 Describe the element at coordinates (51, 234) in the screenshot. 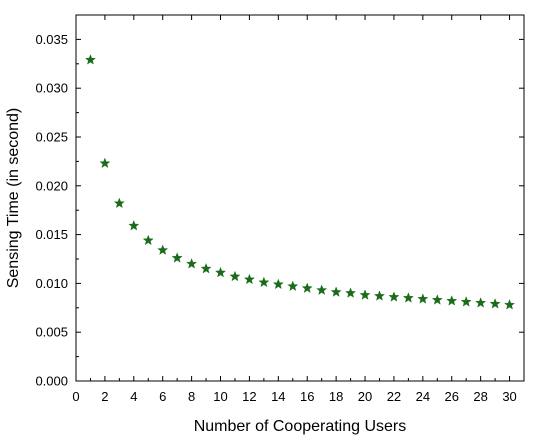

I see `y-tick-label: 0.015` at that location.